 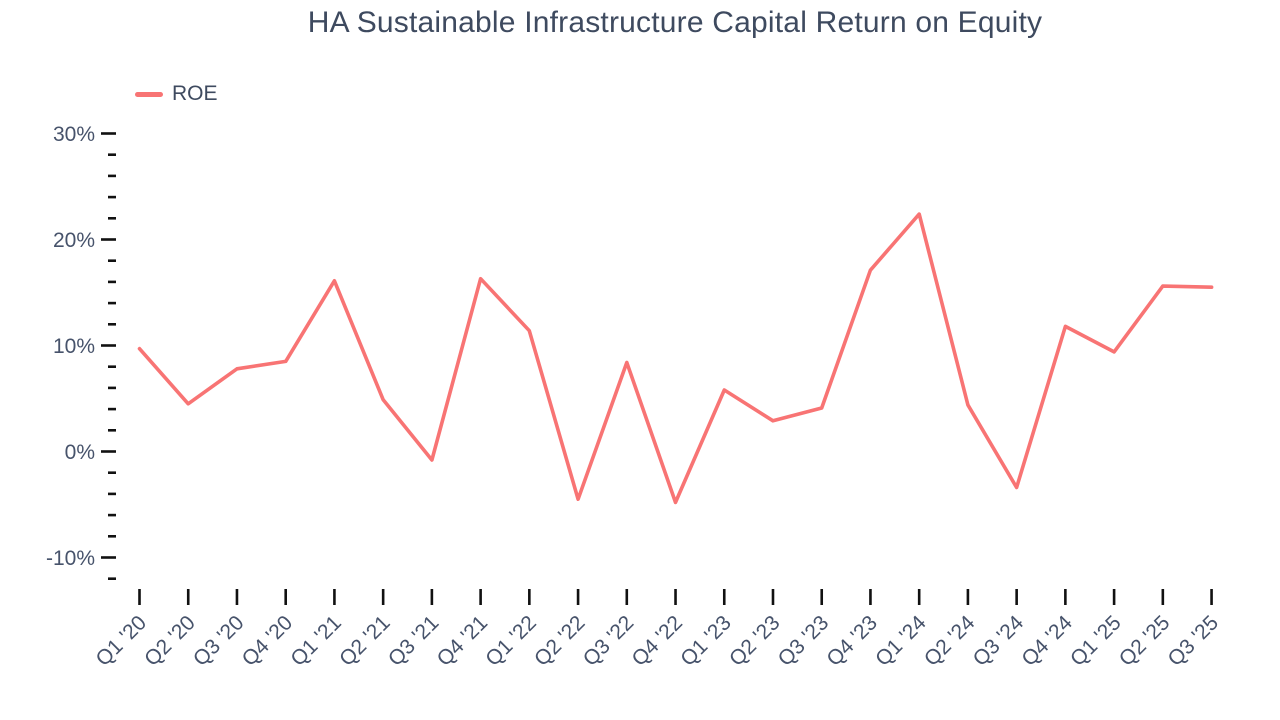 What do you see at coordinates (901, 641) in the screenshot?
I see `x-tick-label: Q1 '24` at bounding box center [901, 641].